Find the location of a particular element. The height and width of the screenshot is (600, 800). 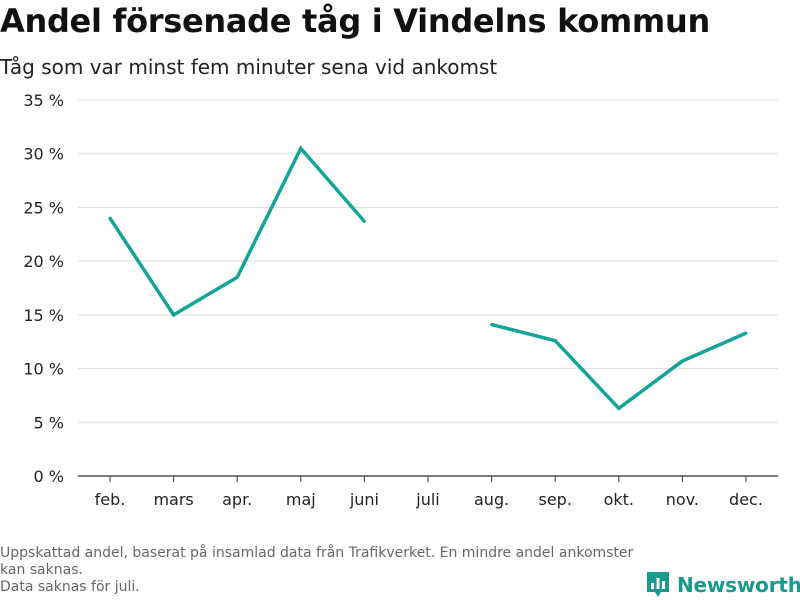

x-tick-label: dec. is located at coordinates (746, 499).